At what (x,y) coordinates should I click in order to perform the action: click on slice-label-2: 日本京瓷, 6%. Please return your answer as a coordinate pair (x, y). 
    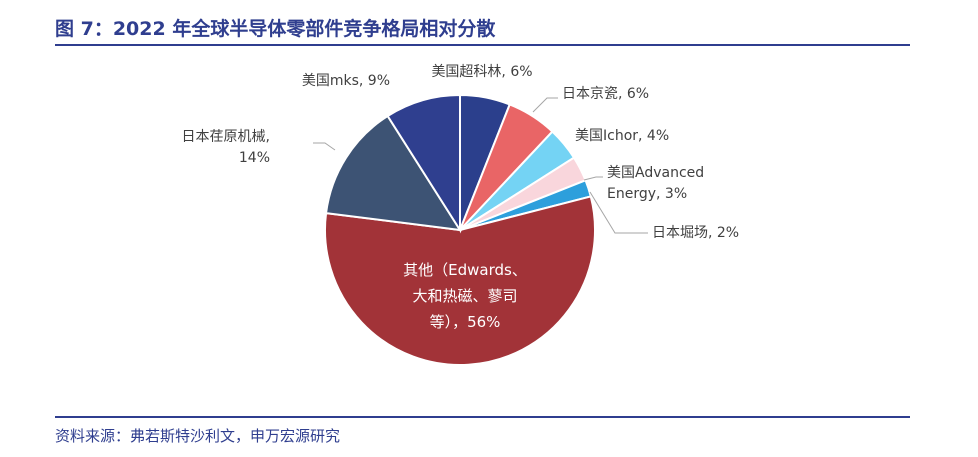
    Looking at the image, I should click on (605, 94).